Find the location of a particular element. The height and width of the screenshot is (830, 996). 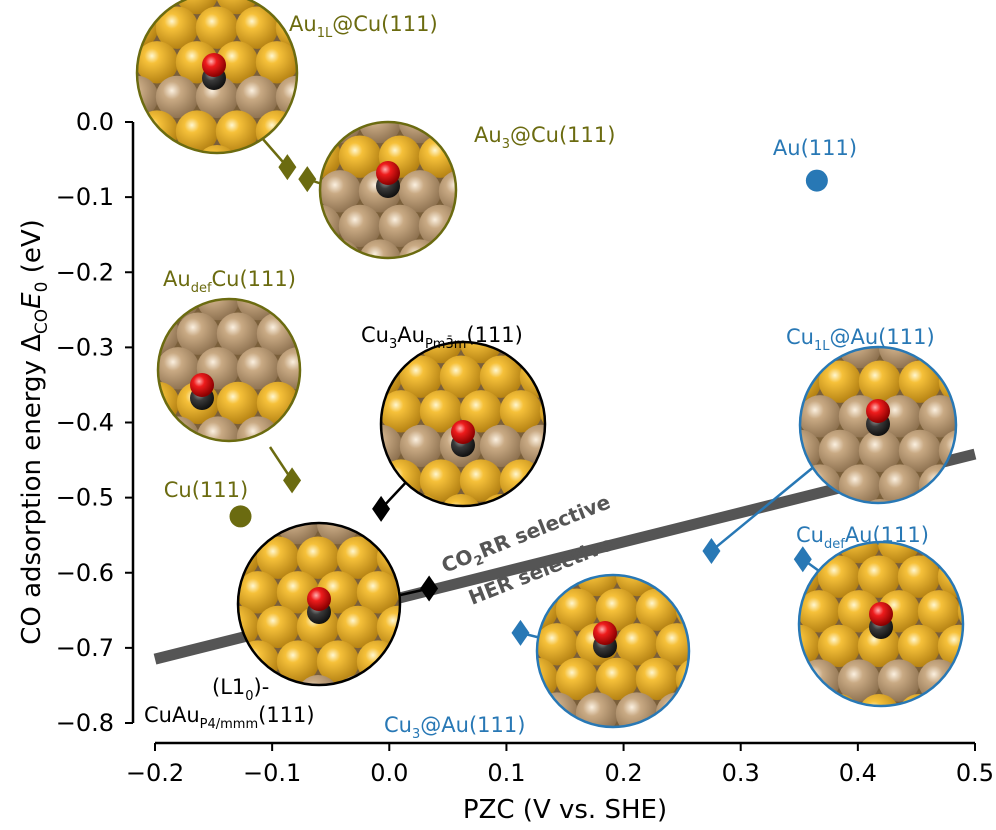

label-l10-line1: (L10)- is located at coordinates (240, 689).